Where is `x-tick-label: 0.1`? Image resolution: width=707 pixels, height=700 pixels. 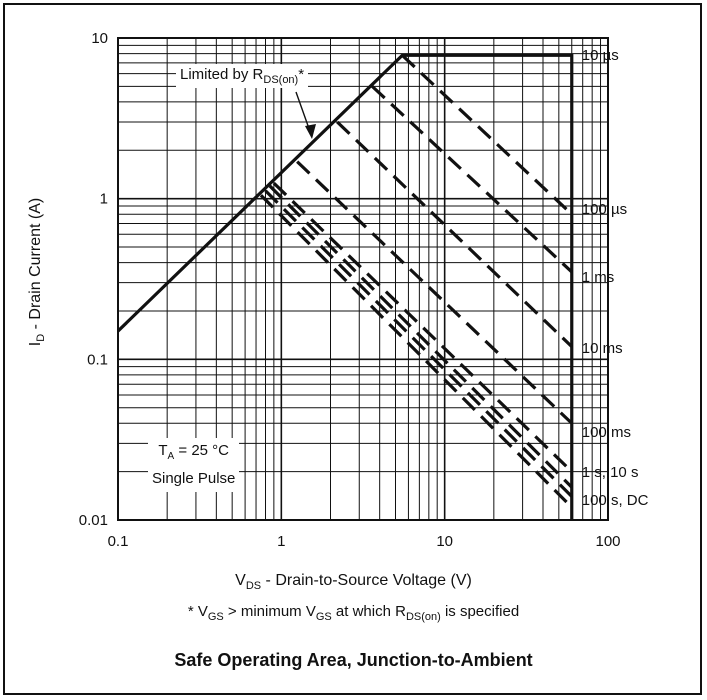
x-tick-label: 0.1 is located at coordinates (118, 541).